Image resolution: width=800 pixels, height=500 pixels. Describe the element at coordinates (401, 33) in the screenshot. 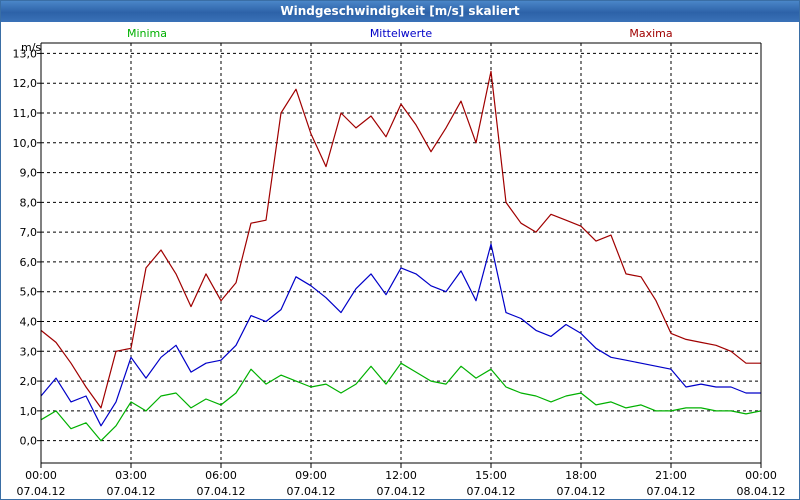

I see `legend-label-mittelwerte: Mittelwerte` at that location.